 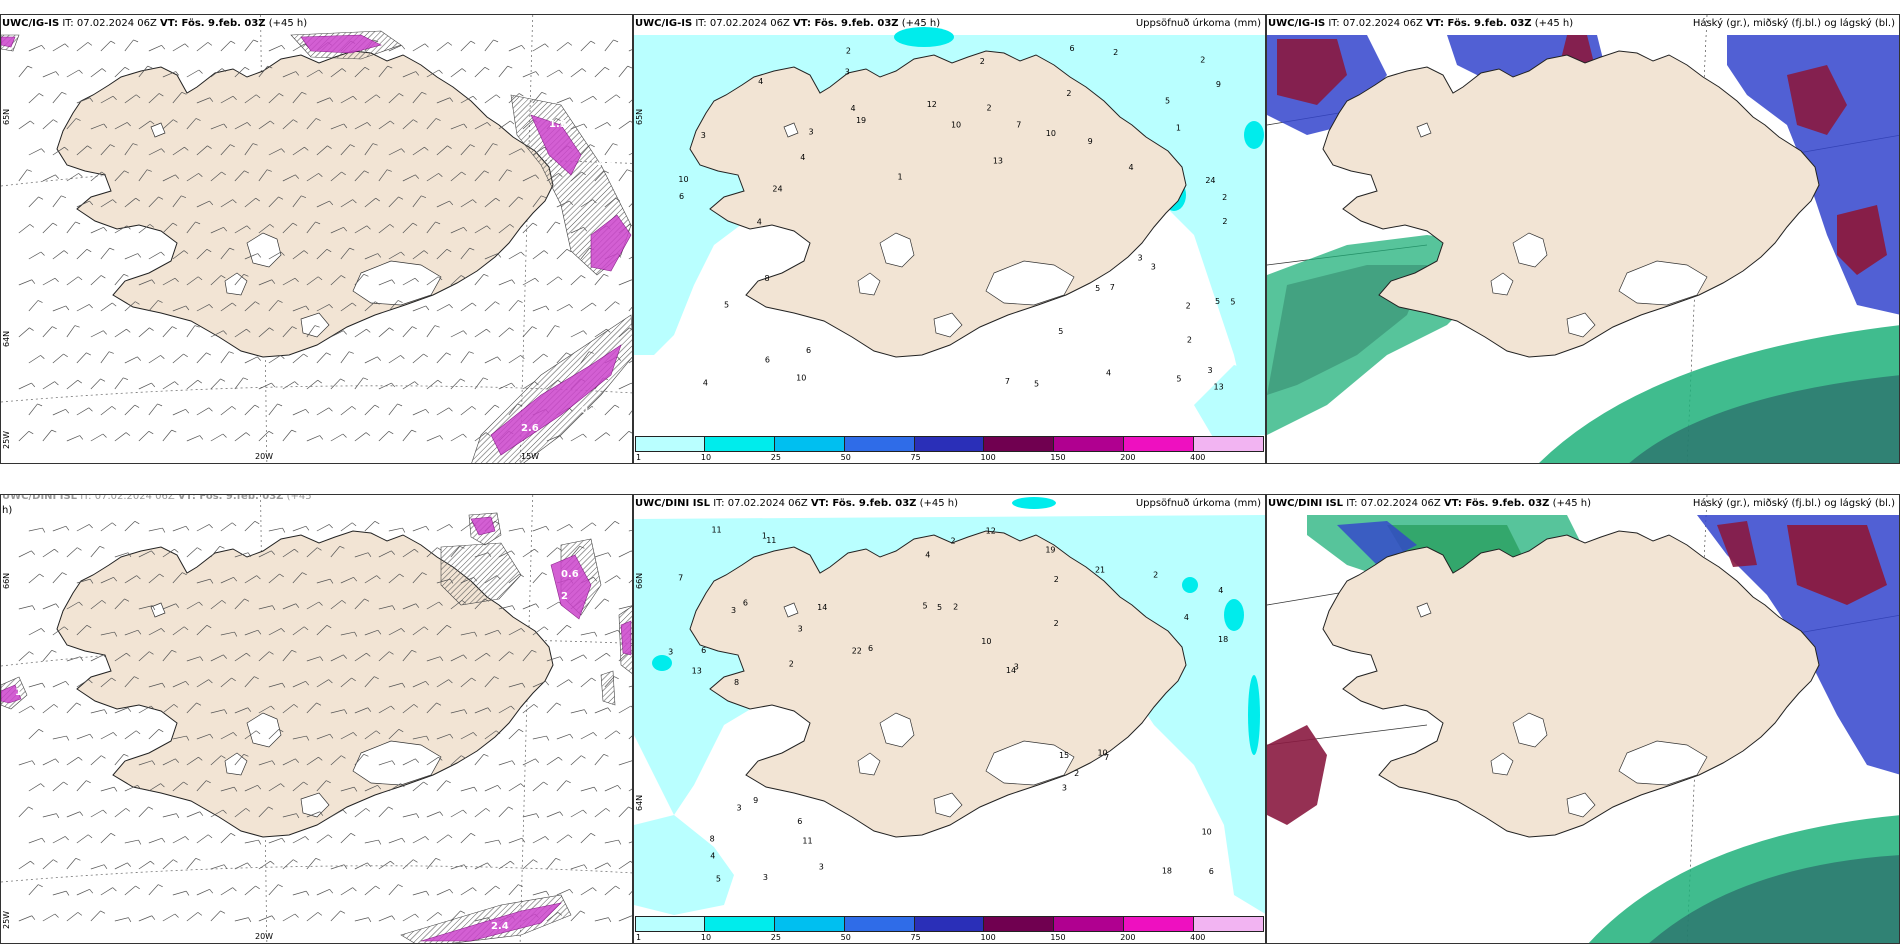 I want to click on lon-label: 20W, so click(x=264, y=456).